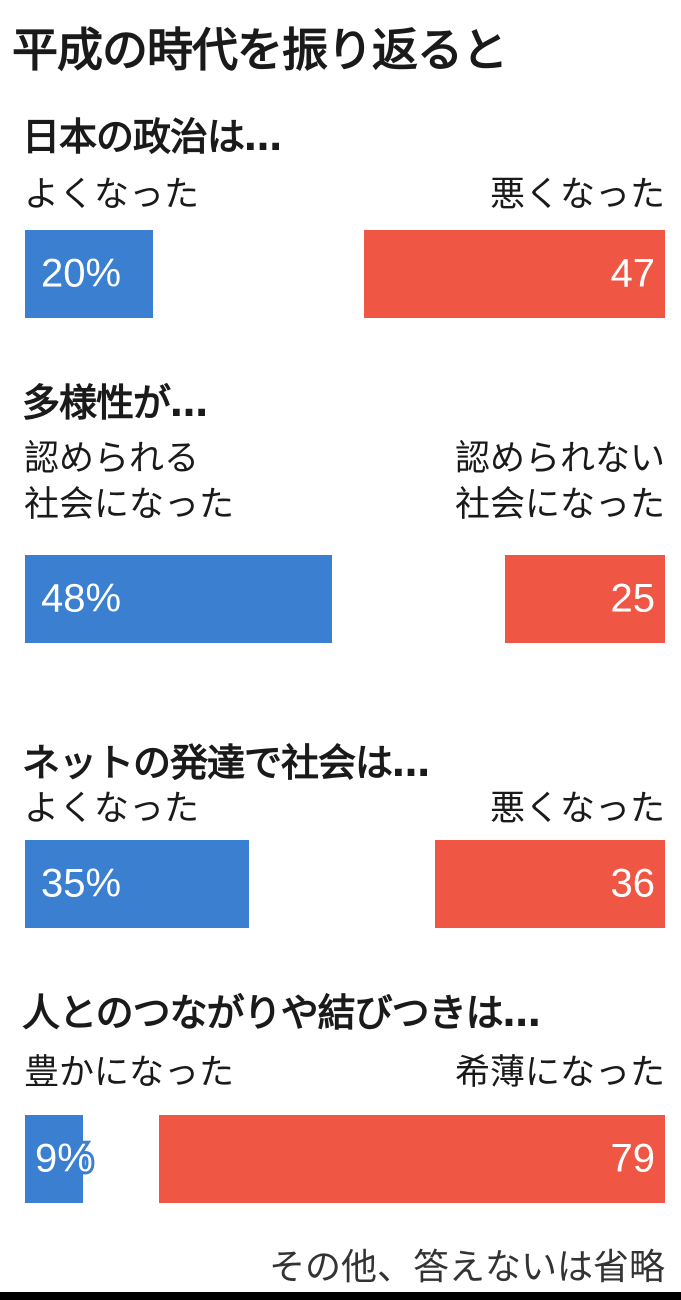 Image resolution: width=681 pixels, height=1300 pixels. I want to click on right-answer-label-line: 社会になった, so click(559, 505).